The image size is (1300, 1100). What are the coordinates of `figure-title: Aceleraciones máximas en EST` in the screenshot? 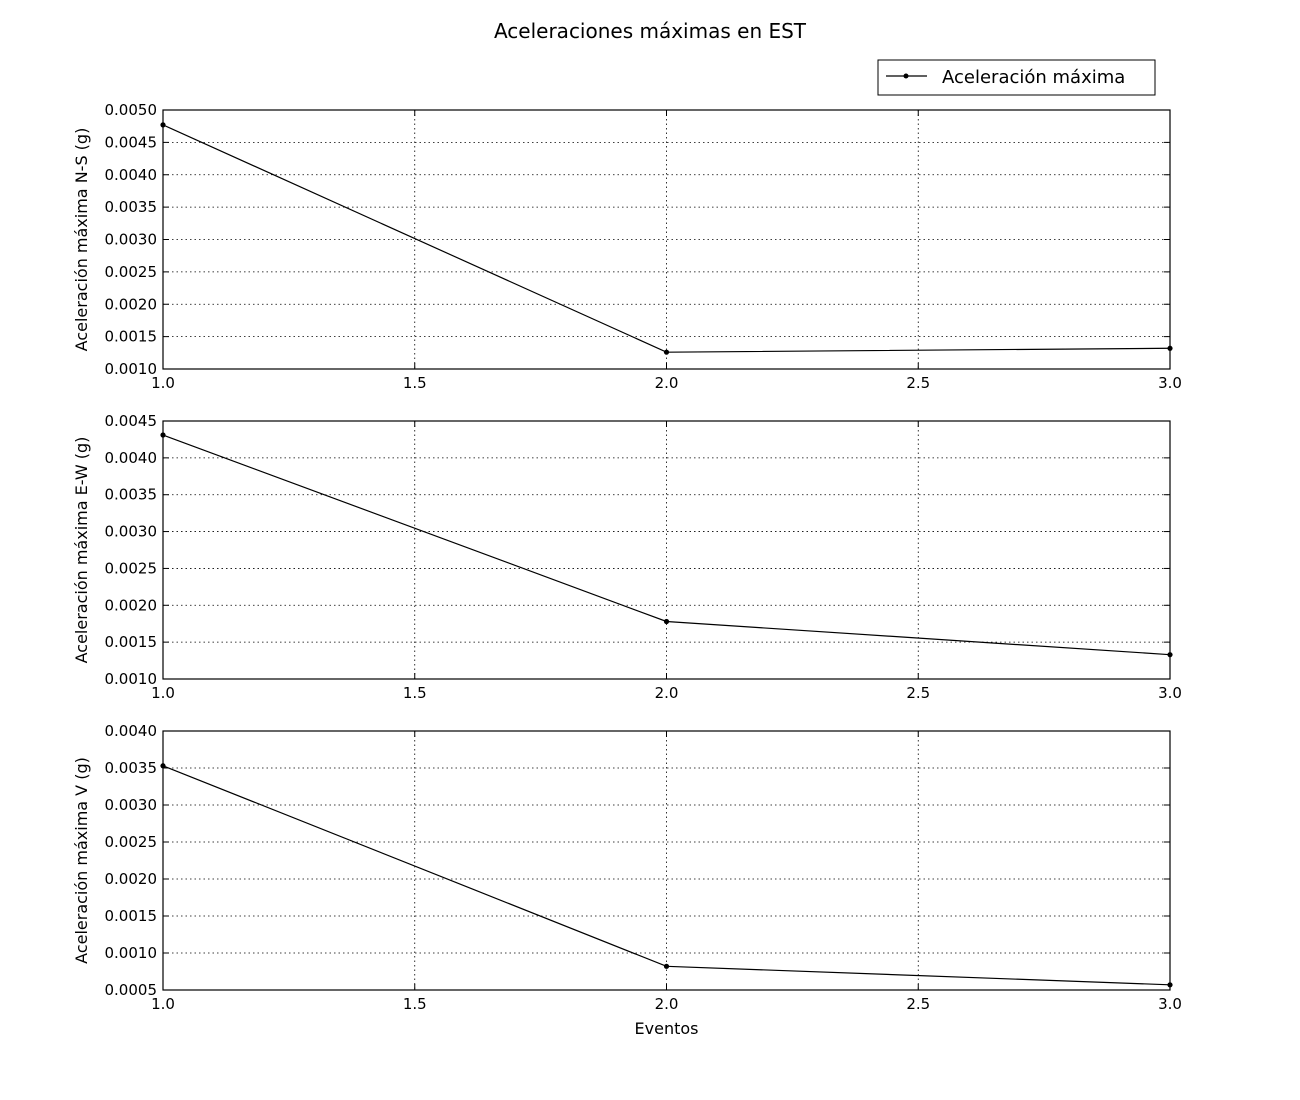 It's located at (650, 31).